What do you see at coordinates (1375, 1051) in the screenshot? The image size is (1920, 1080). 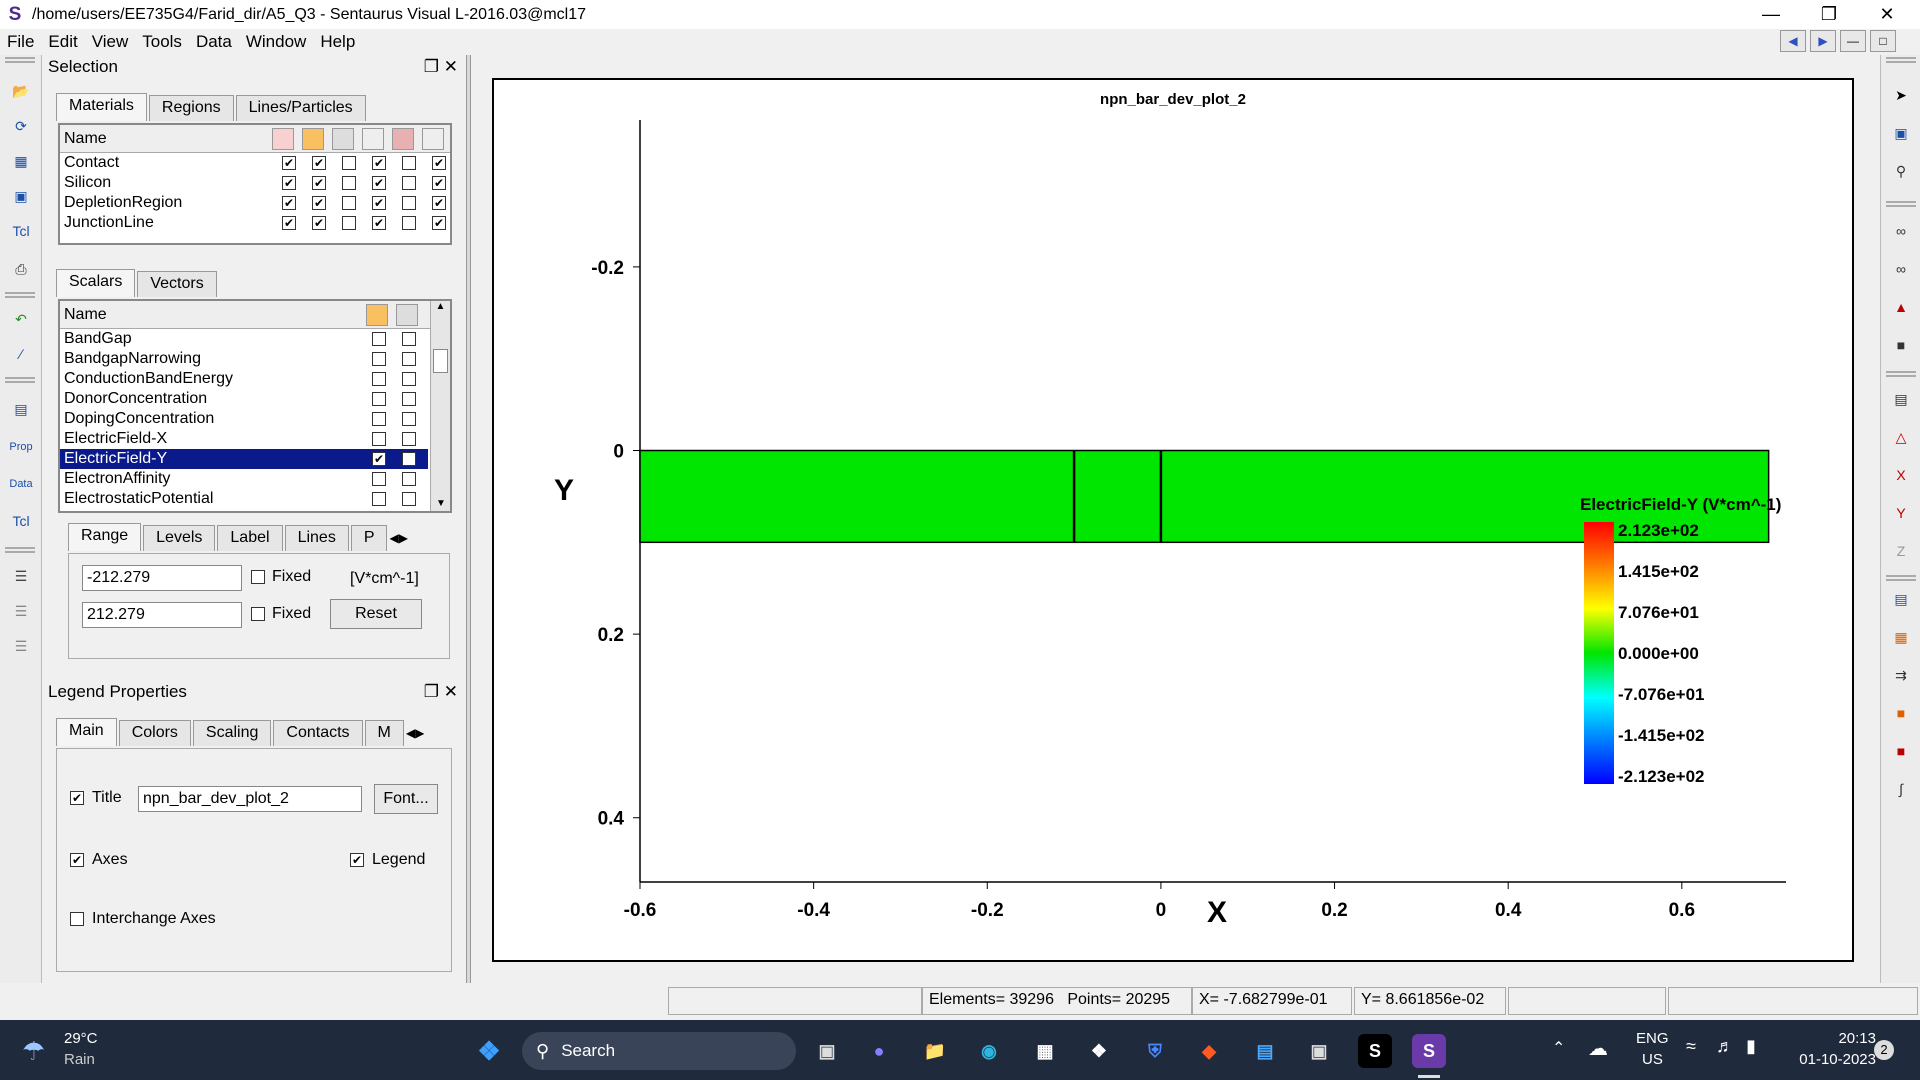 I see `sentaurus-s-icon: S` at bounding box center [1375, 1051].